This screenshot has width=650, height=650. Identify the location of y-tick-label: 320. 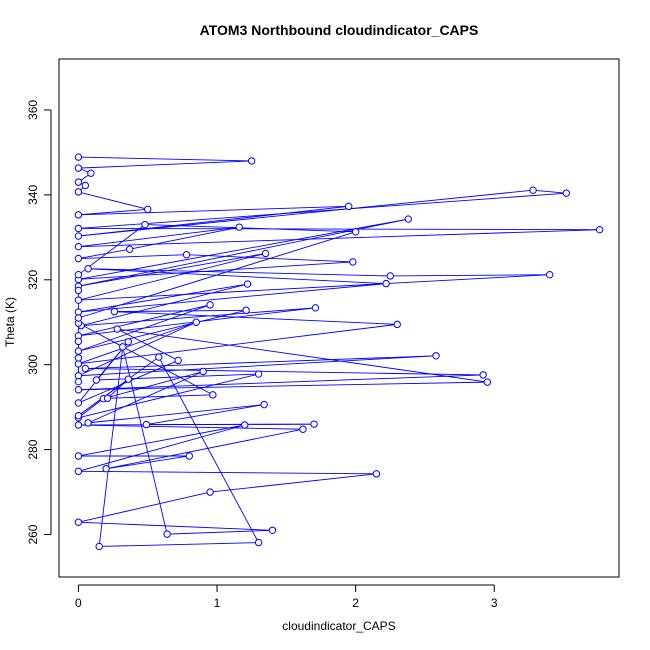
(33, 279).